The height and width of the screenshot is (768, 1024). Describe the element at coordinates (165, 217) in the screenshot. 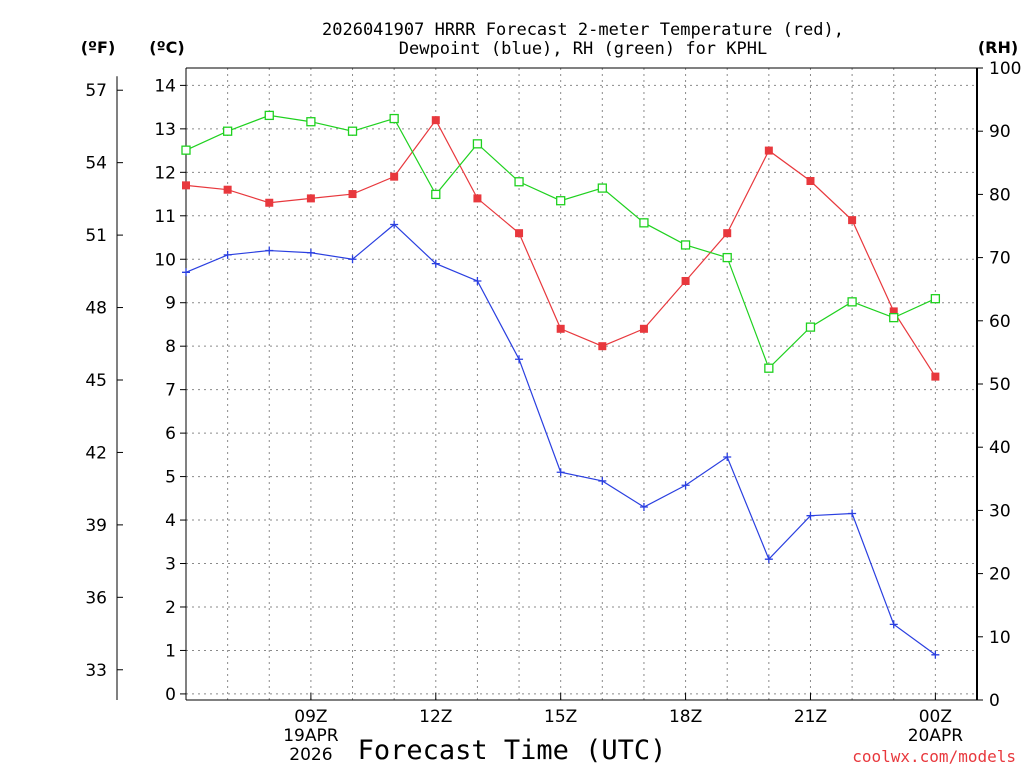

I see `celsius-tick-label: 11` at that location.